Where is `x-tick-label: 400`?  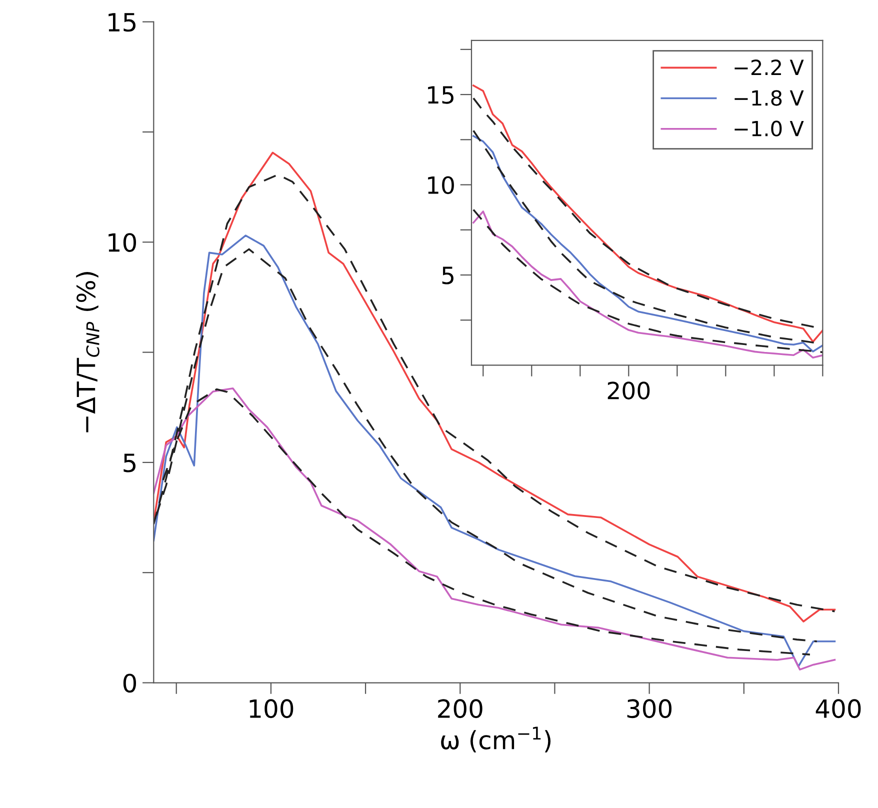 x-tick-label: 400 is located at coordinates (838, 708).